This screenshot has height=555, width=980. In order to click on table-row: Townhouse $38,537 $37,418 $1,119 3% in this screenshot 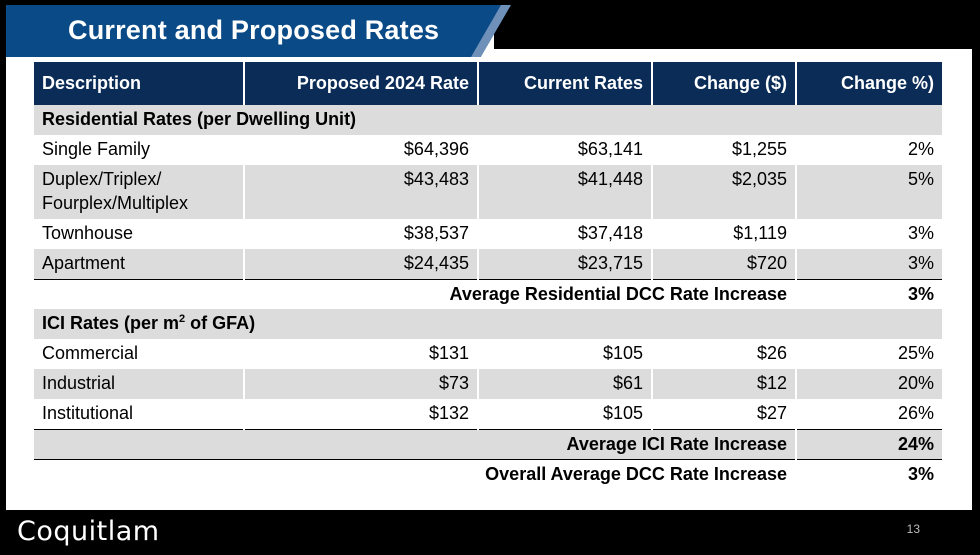, I will do `click(488, 234)`.